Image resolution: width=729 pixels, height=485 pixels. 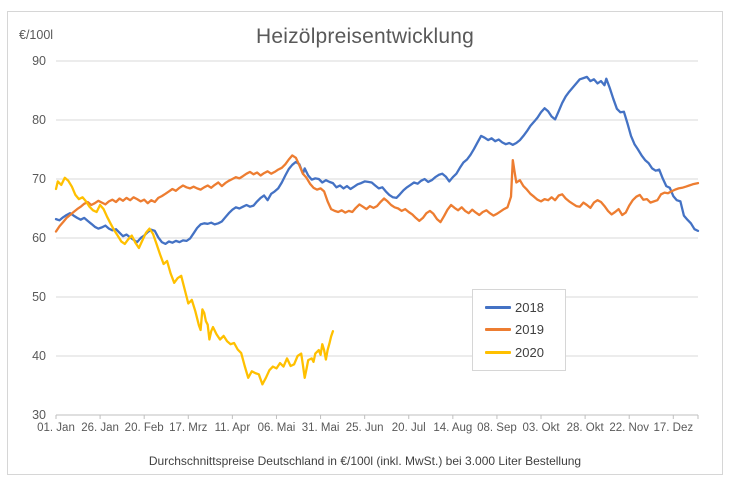 What do you see at coordinates (39, 179) in the screenshot?
I see `y-tick-label: 70` at bounding box center [39, 179].